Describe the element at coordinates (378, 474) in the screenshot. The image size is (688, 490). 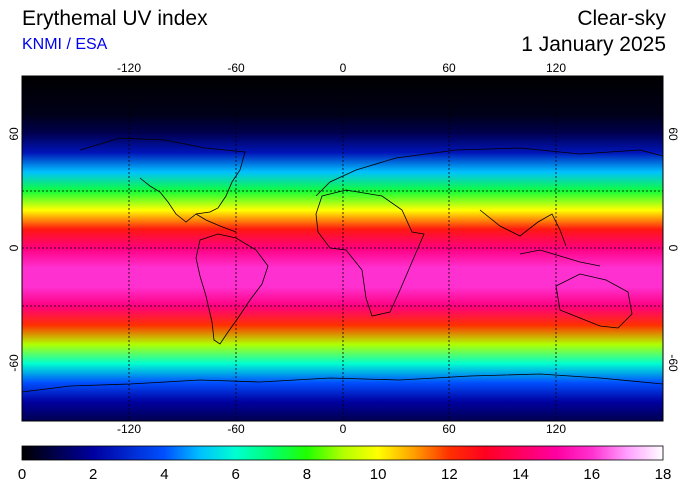
I see `colorbar-label: 10` at that location.